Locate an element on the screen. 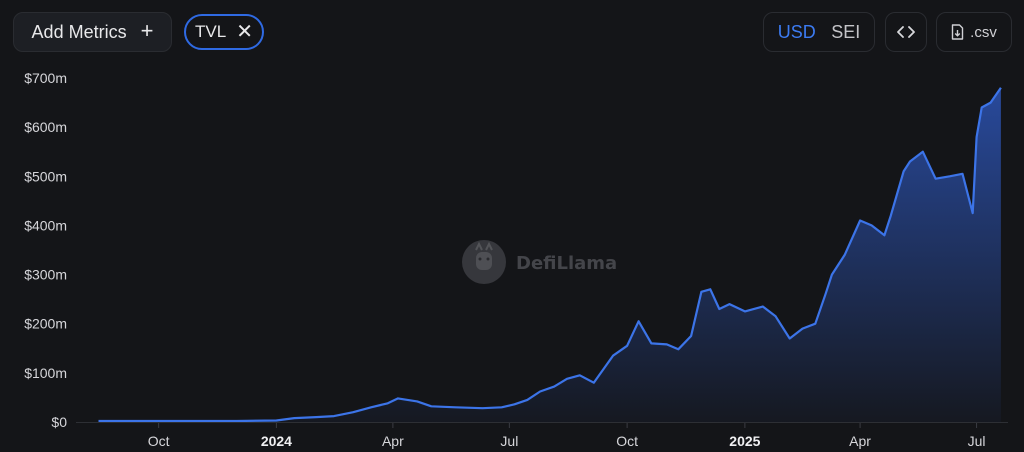 The height and width of the screenshot is (452, 1024). code-icon is located at coordinates (906, 32).